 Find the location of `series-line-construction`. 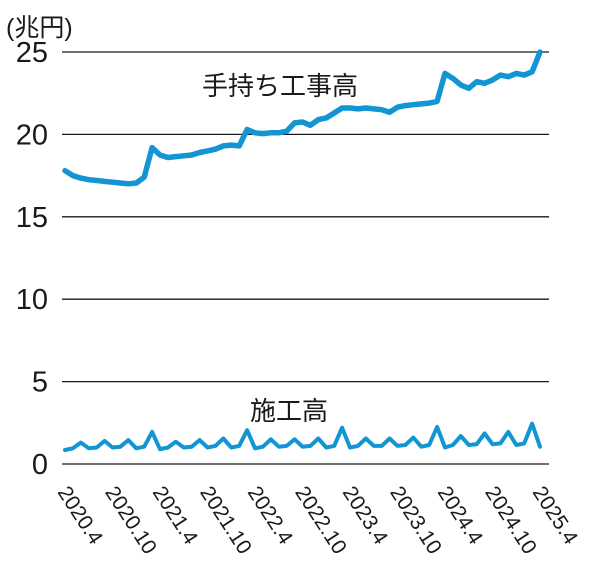

series-line-construction is located at coordinates (302, 436).